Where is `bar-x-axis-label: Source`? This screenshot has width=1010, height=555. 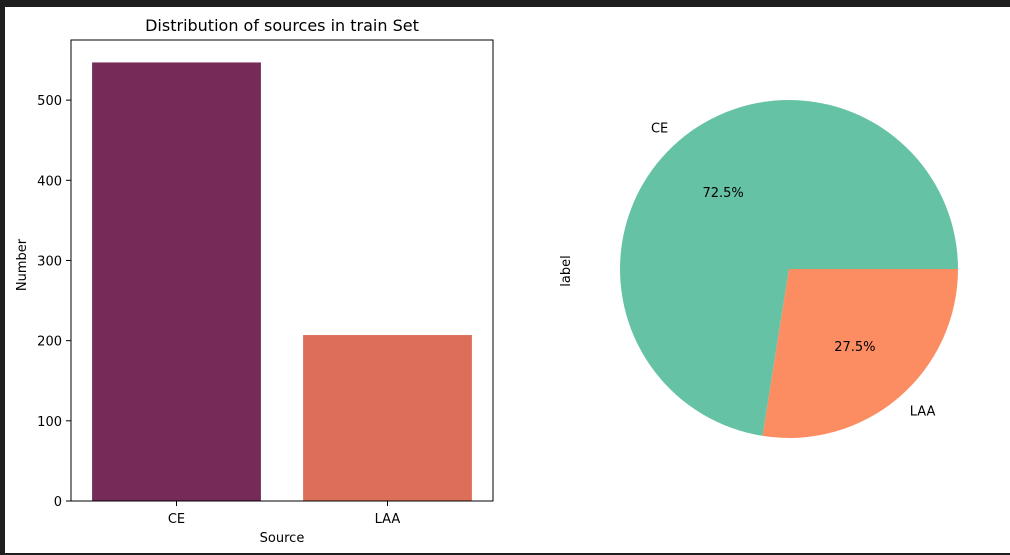 bar-x-axis-label: Source is located at coordinates (282, 538).